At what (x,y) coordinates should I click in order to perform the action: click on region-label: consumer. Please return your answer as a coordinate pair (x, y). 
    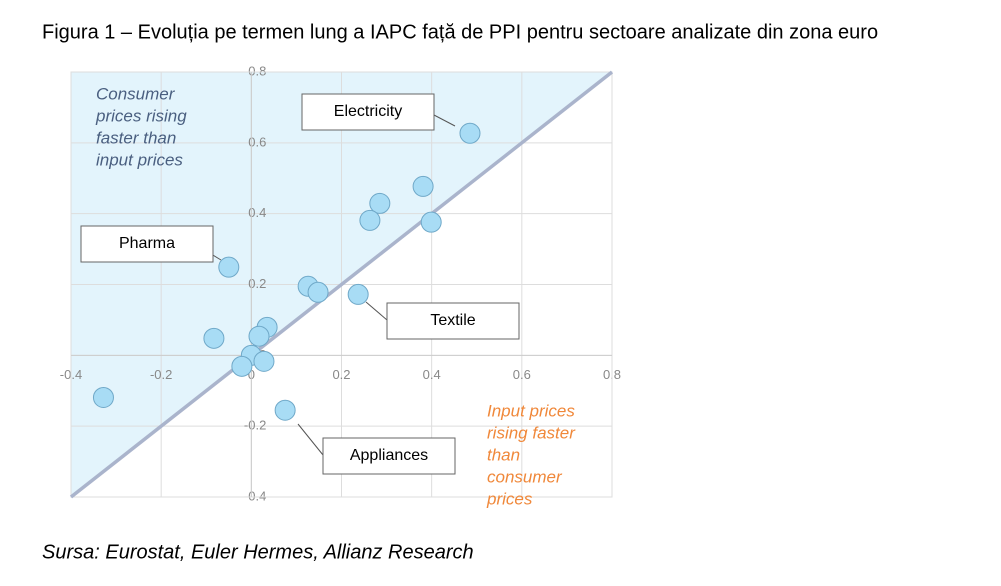
    Looking at the image, I should click on (525, 476).